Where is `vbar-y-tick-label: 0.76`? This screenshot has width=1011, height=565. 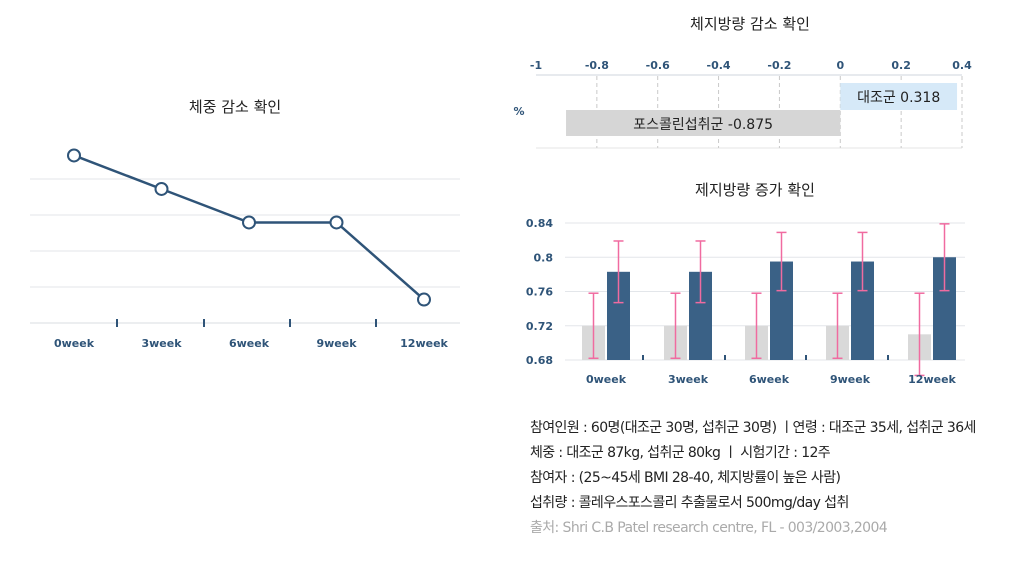 vbar-y-tick-label: 0.76 is located at coordinates (539, 292).